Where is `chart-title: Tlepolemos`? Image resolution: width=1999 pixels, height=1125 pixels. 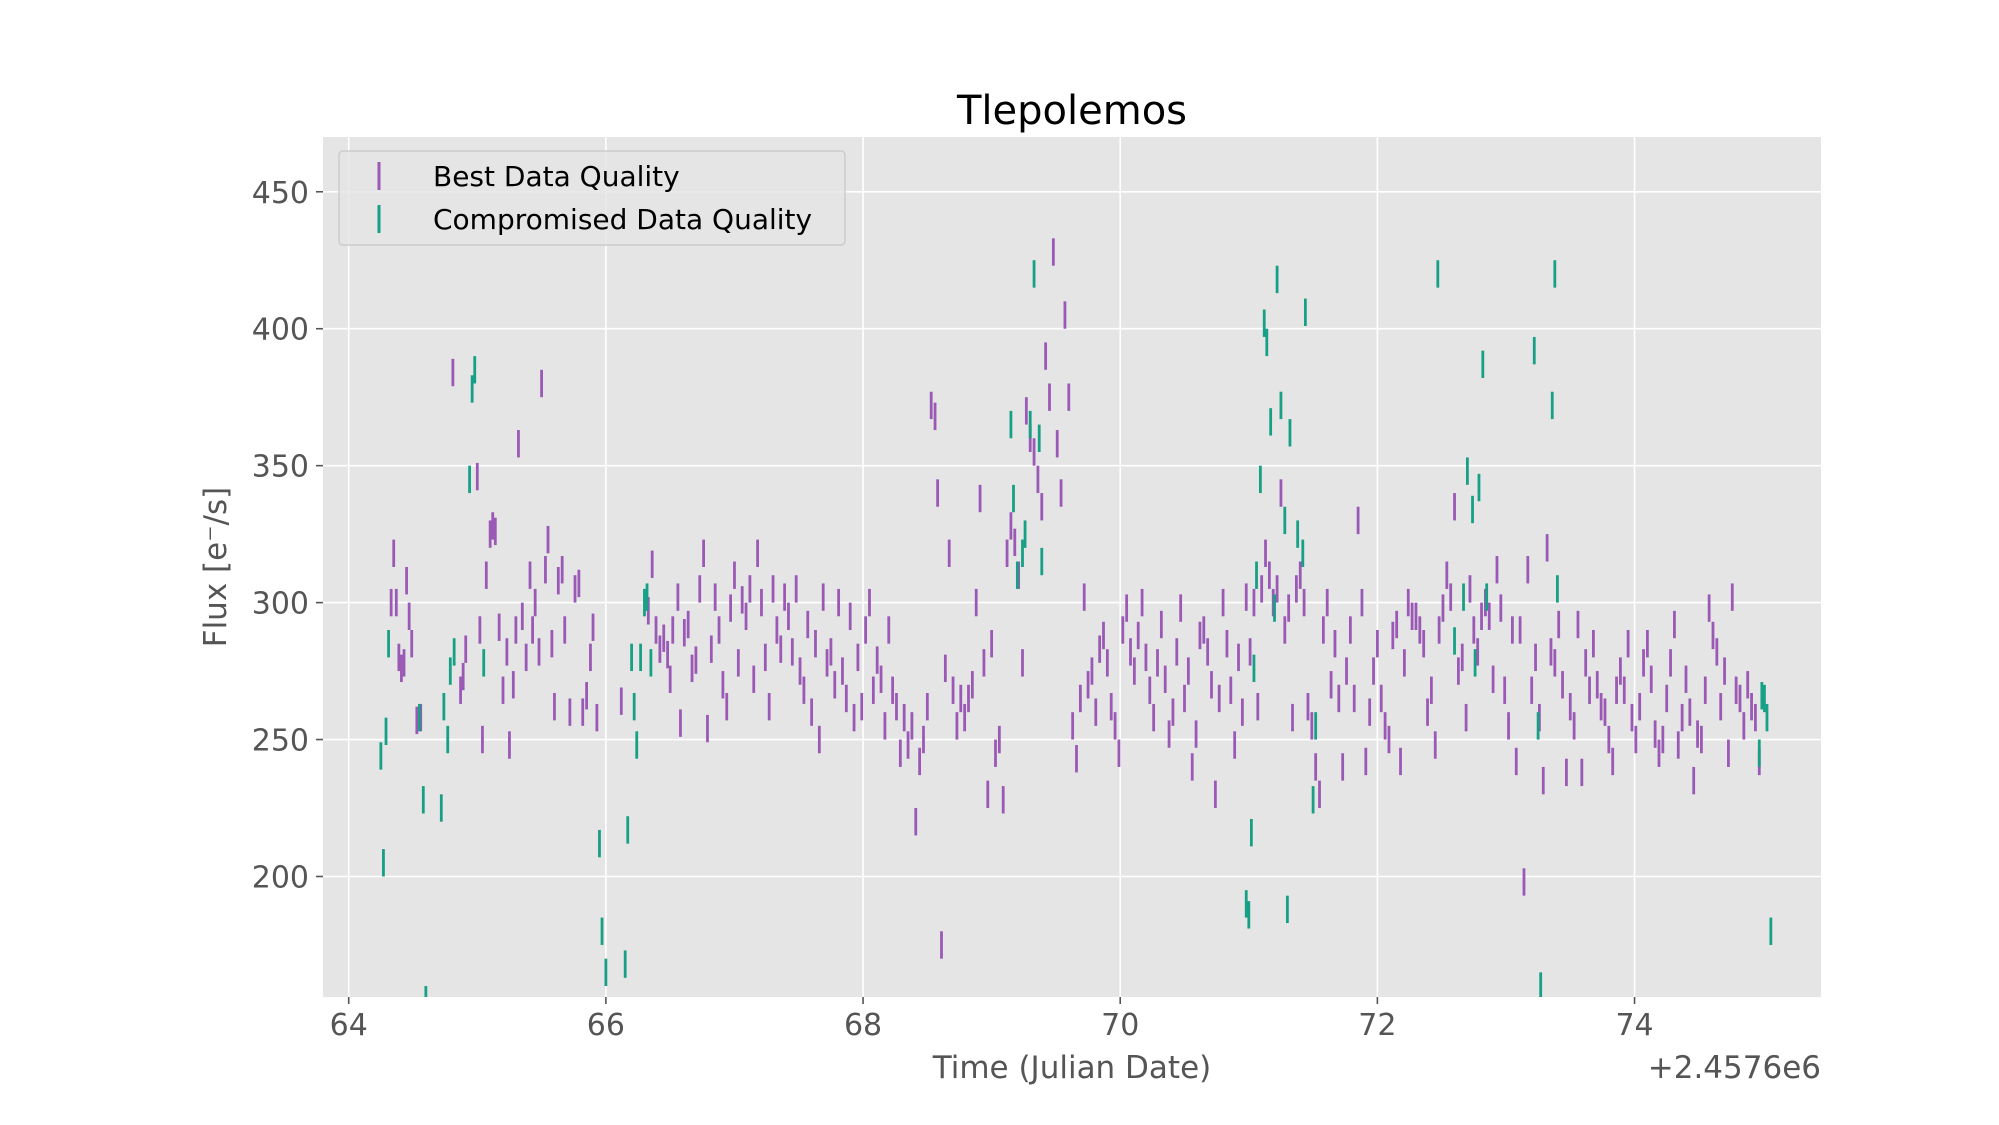 chart-title: Tlepolemos is located at coordinates (1071, 111).